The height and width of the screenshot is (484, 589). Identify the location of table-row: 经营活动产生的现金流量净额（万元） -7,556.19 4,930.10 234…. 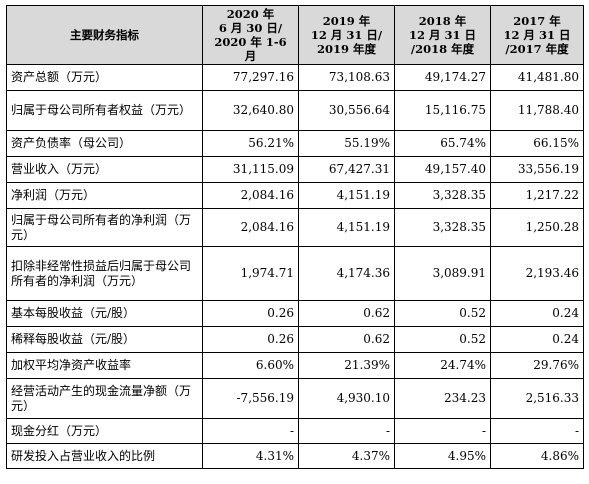
(295, 398).